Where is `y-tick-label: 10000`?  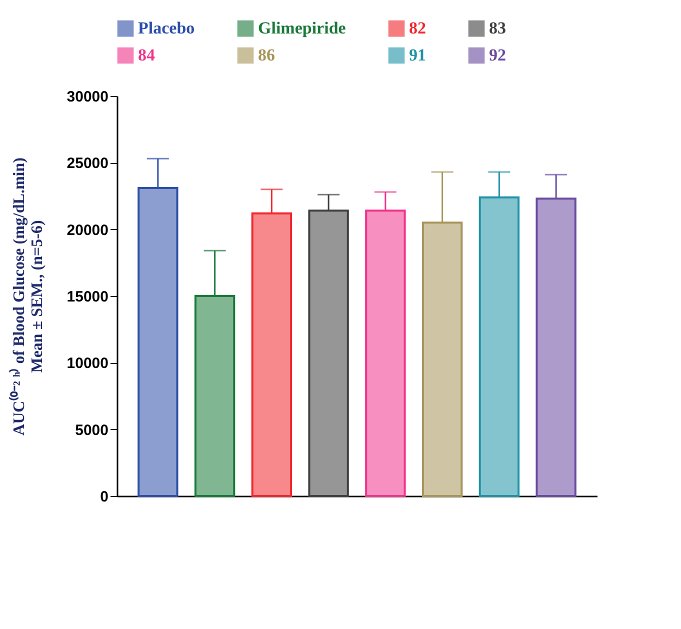
y-tick-label: 10000 is located at coordinates (87, 363).